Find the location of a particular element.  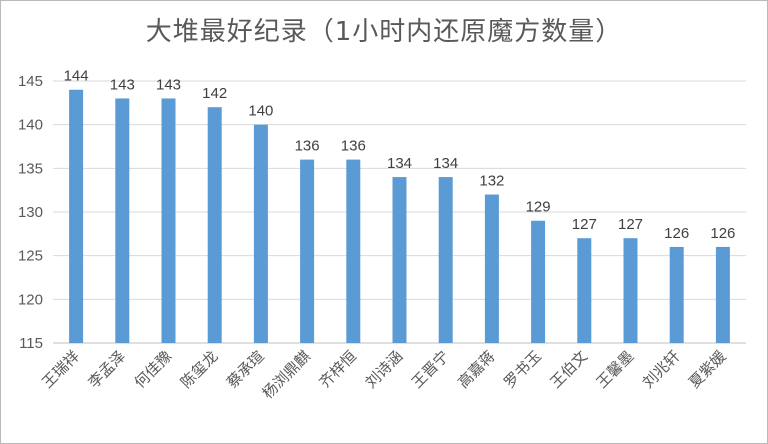

y-tick-label: 140 is located at coordinates (30, 125).